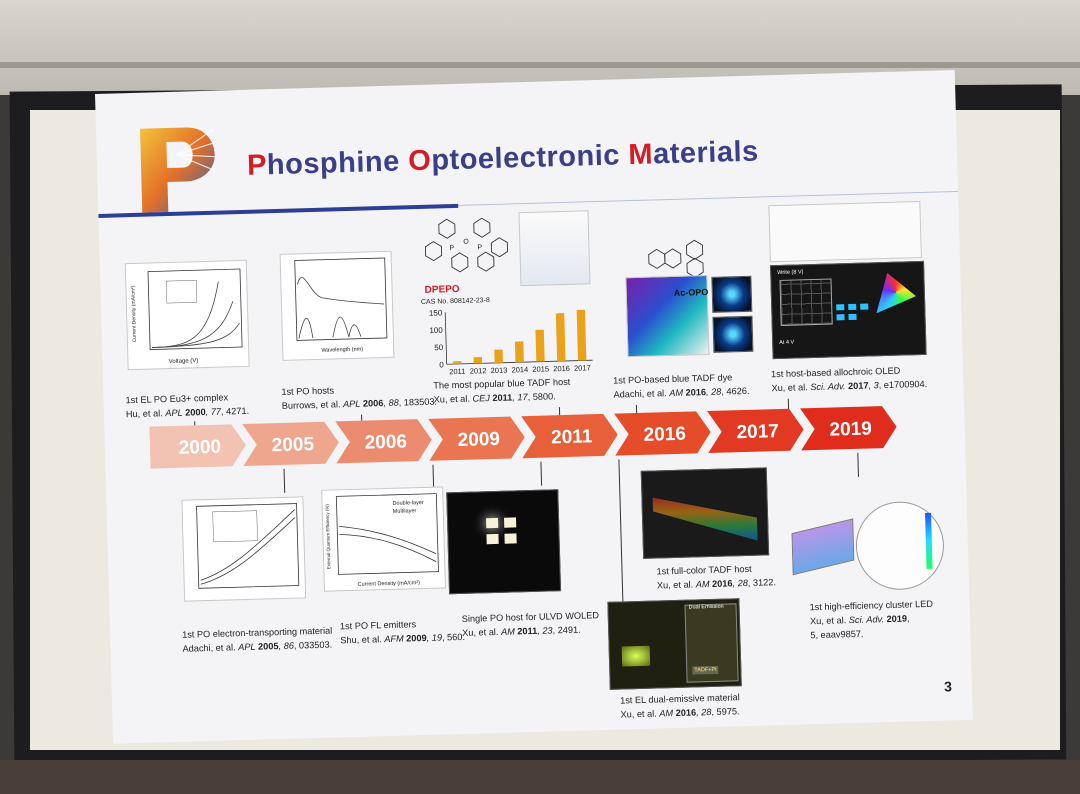 This screenshot has height=794, width=1080. I want to click on figure-cluster-led, so click(868, 552).